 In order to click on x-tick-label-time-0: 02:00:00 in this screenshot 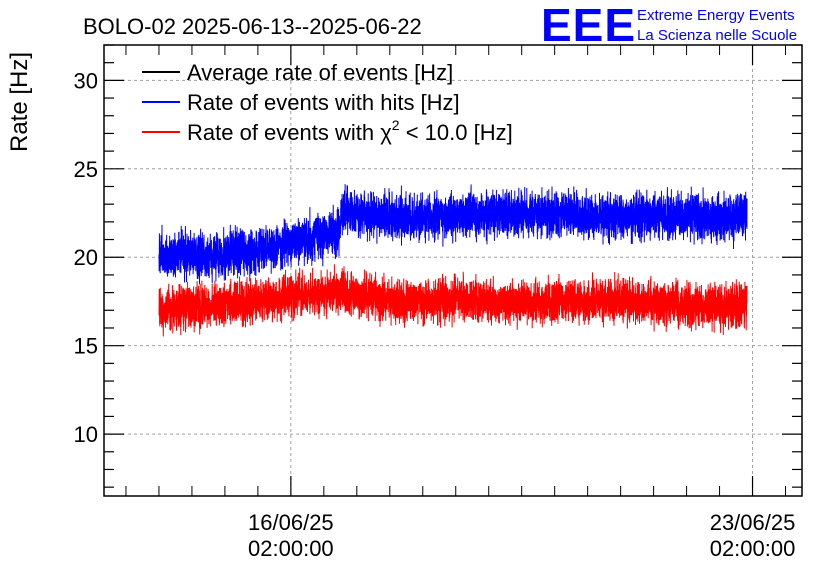, I will do `click(291, 548)`.